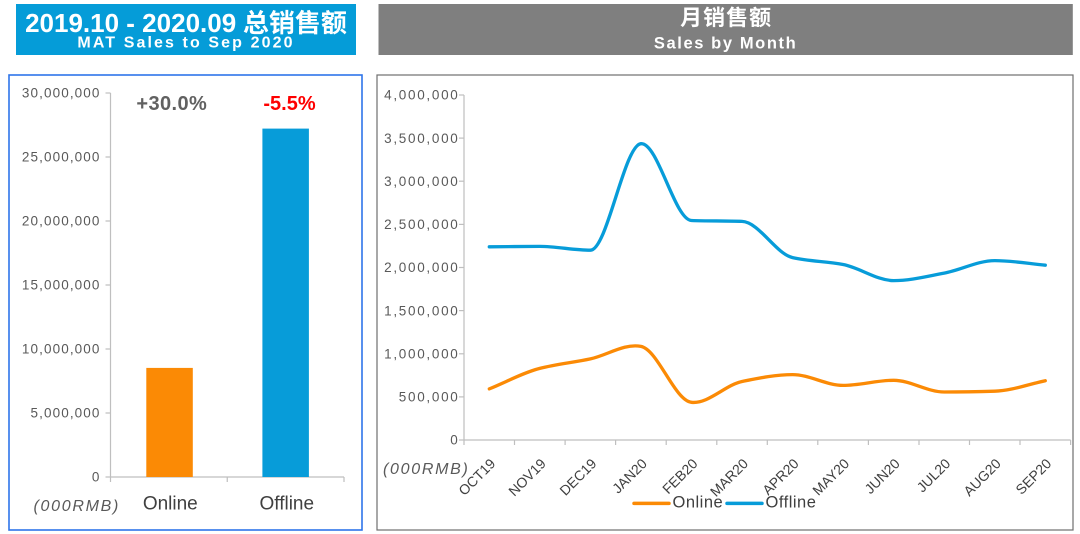 The width and height of the screenshot is (1080, 534). What do you see at coordinates (421, 95) in the screenshot?
I see `svg-text: 4,000,000` at bounding box center [421, 95].